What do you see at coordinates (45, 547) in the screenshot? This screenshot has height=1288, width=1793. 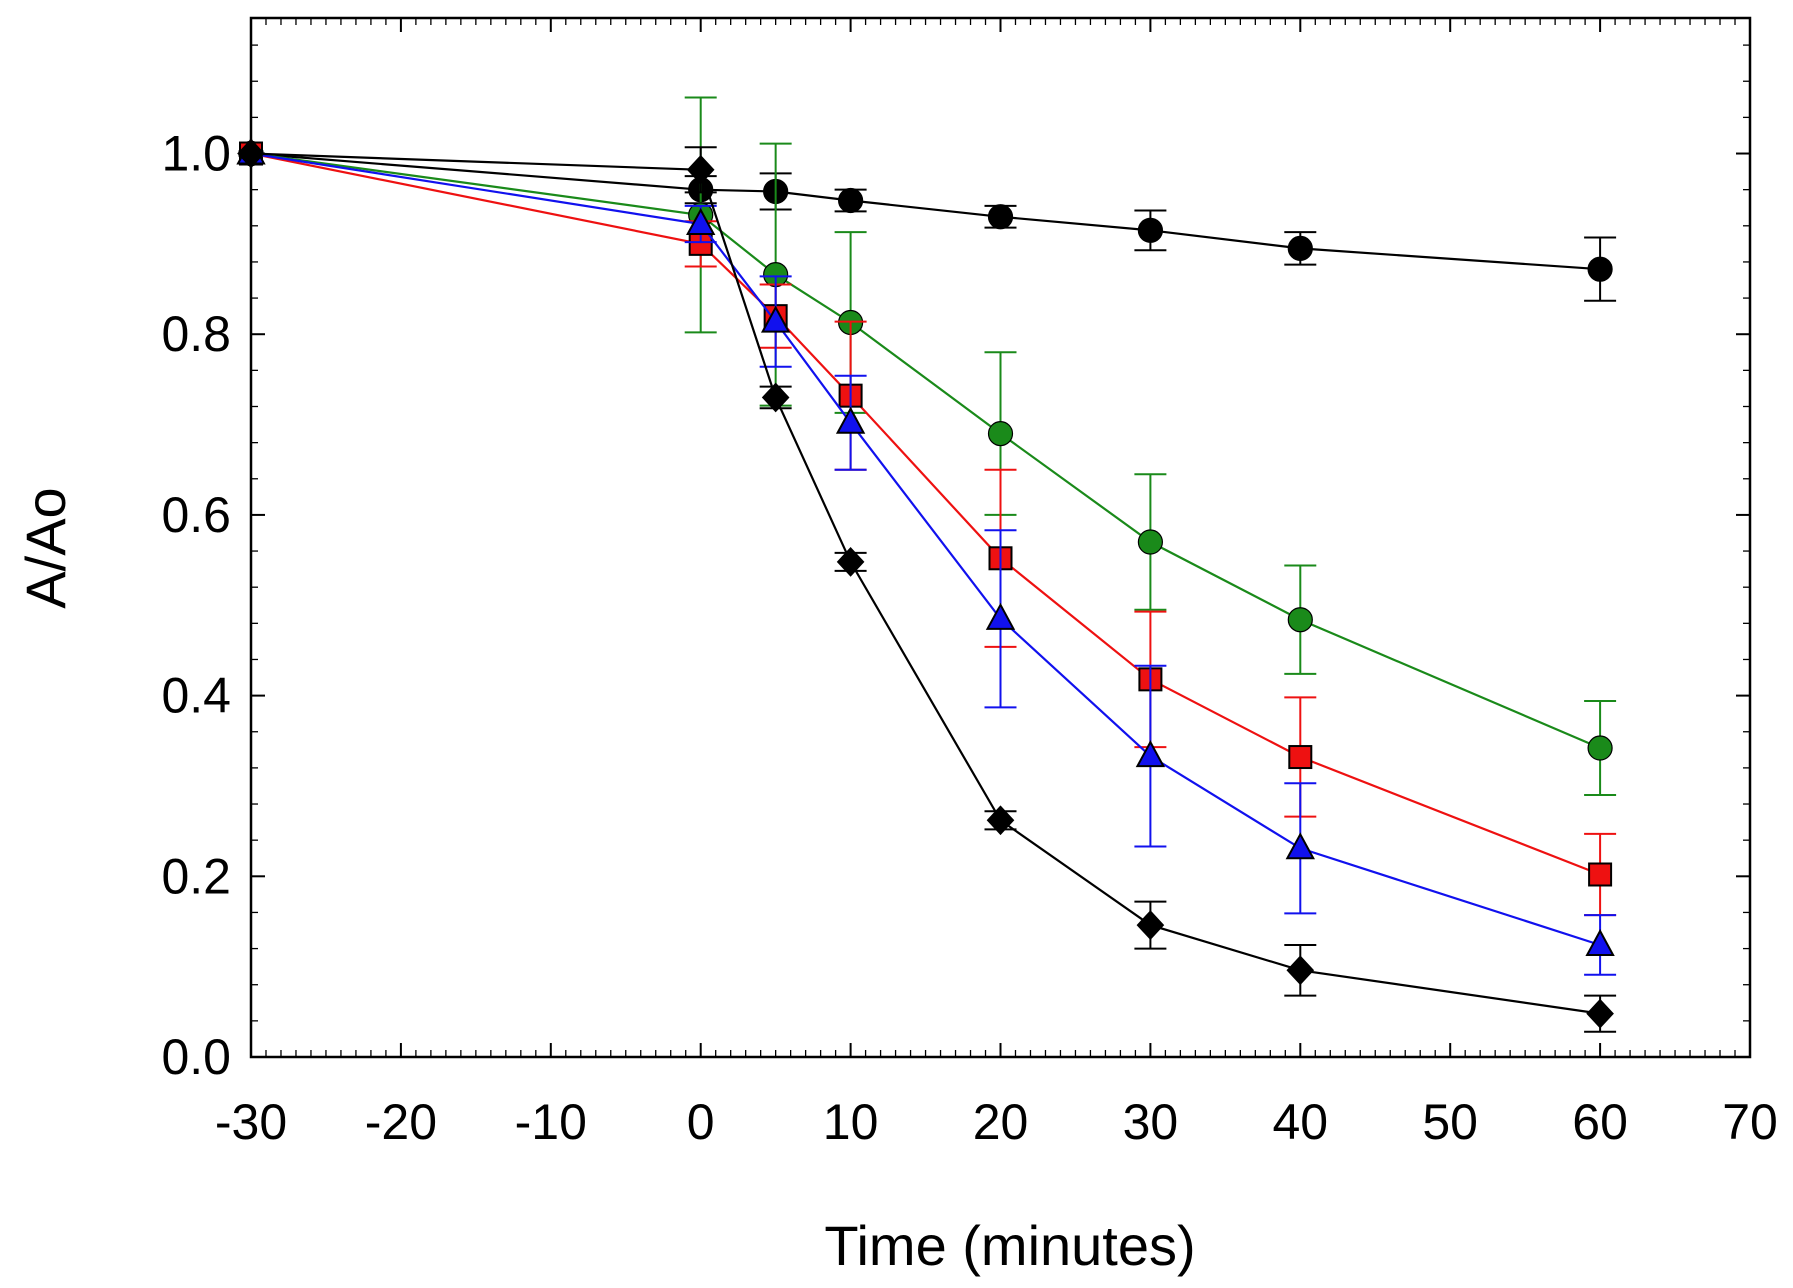 I see `y-axis-title: A/Ao` at bounding box center [45, 547].